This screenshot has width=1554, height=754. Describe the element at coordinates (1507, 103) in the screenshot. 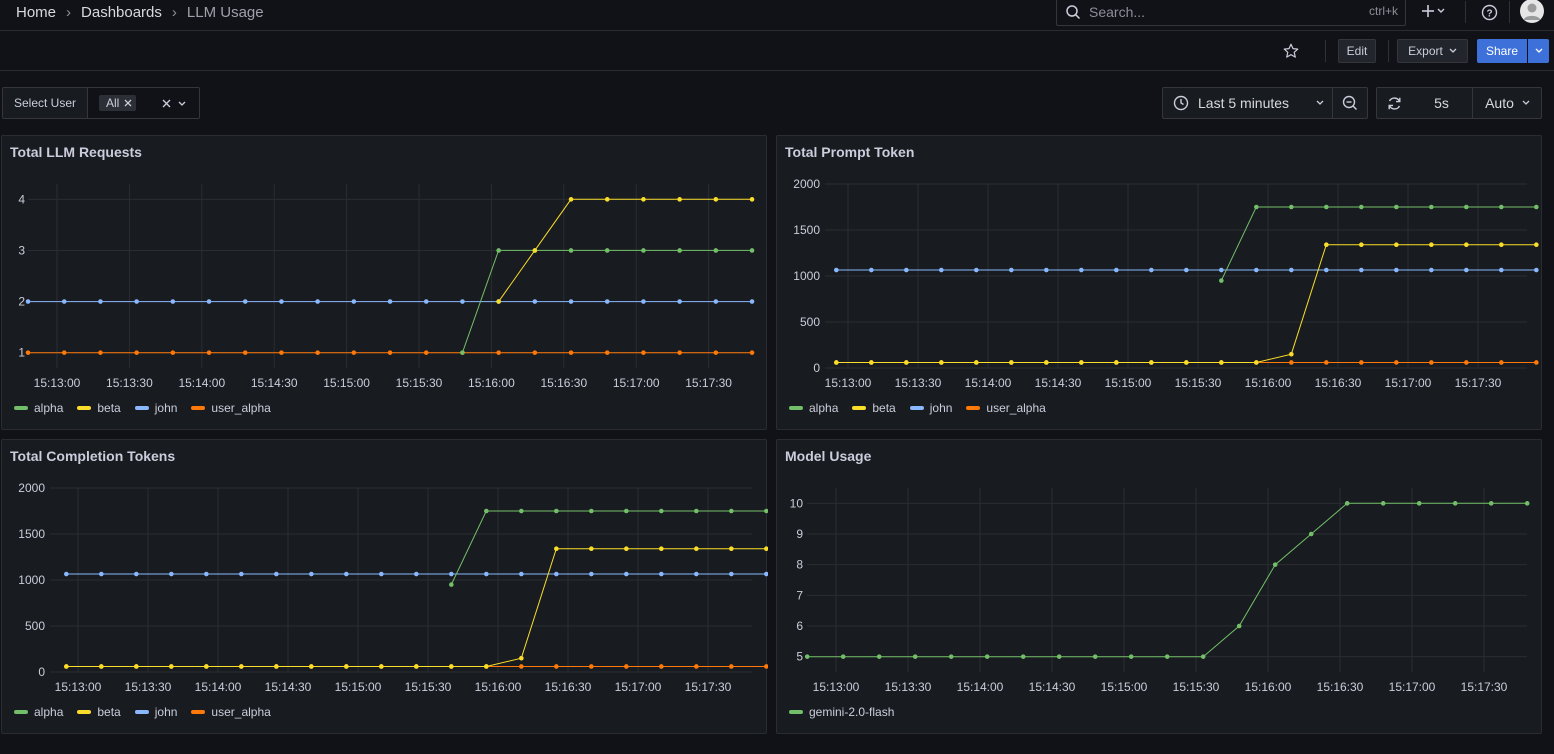

I see `auto-refresh-select: Auto` at that location.